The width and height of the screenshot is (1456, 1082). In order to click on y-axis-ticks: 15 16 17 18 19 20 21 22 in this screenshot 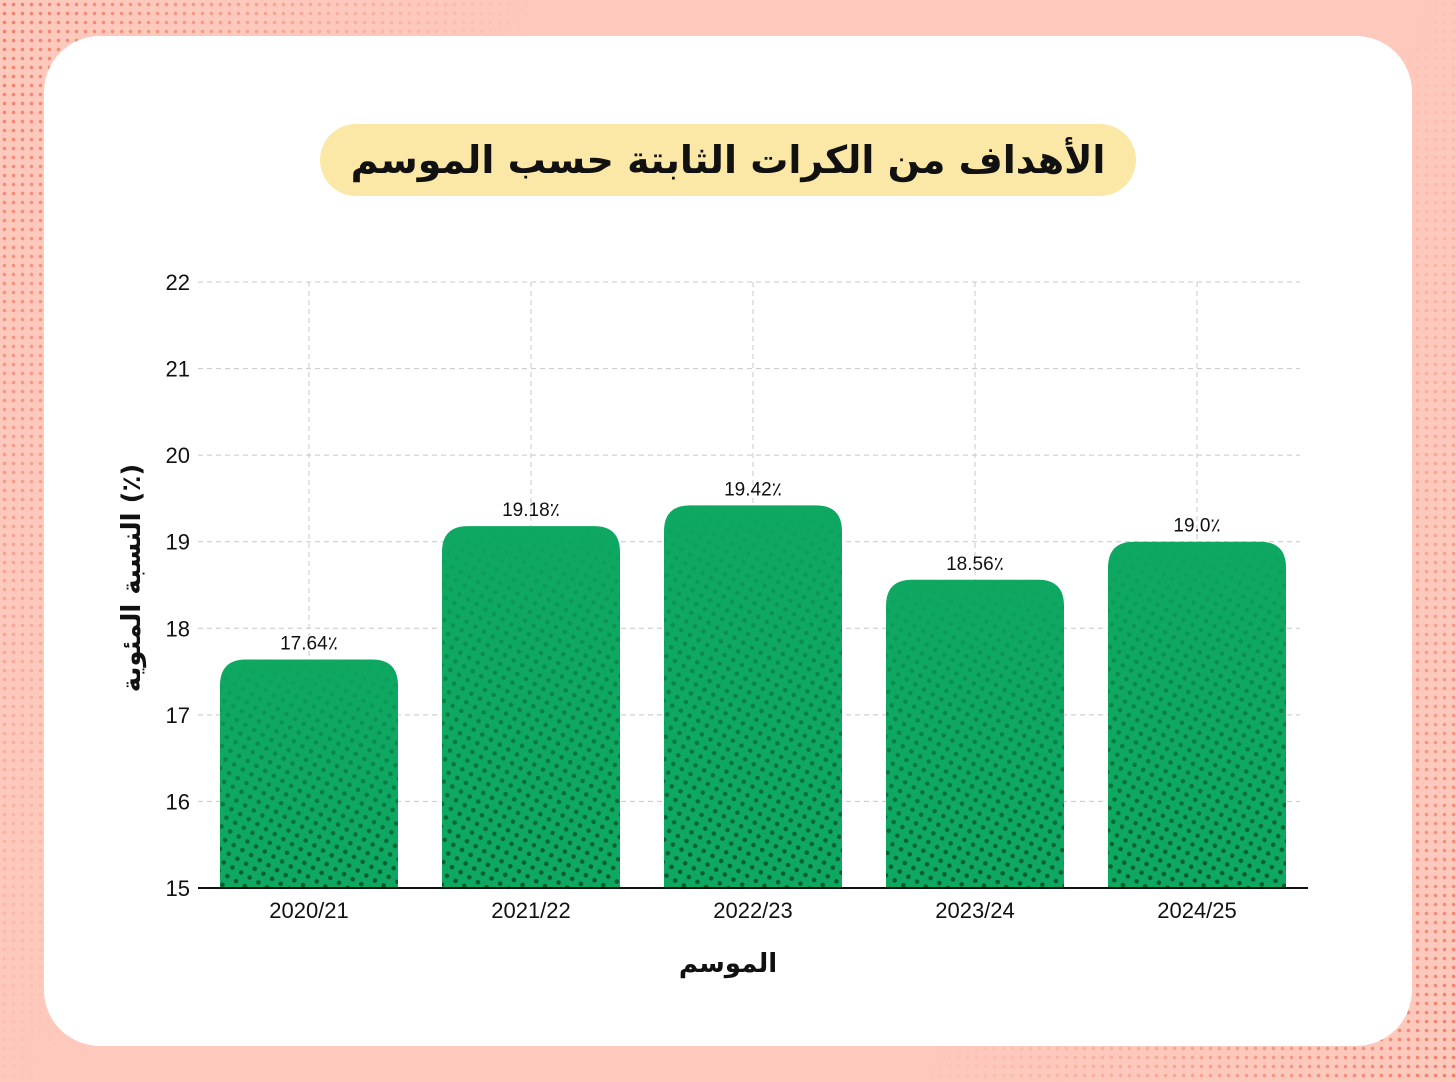, I will do `click(178, 585)`.